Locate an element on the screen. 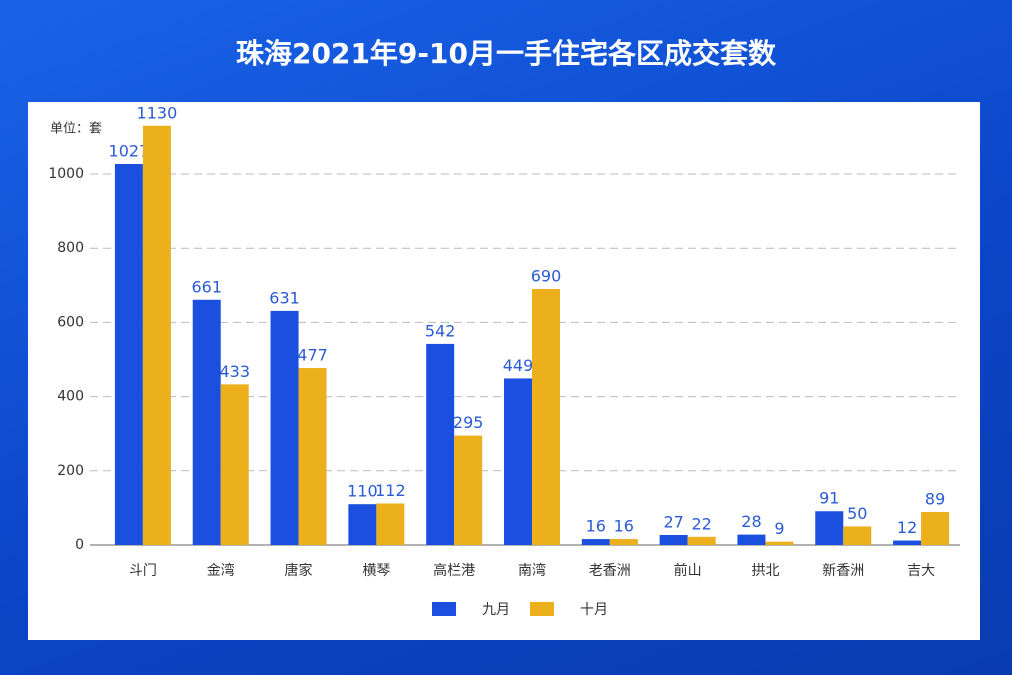 Image resolution: width=1012 pixels, height=675 pixels. y-tick-label: 200 is located at coordinates (70, 471).